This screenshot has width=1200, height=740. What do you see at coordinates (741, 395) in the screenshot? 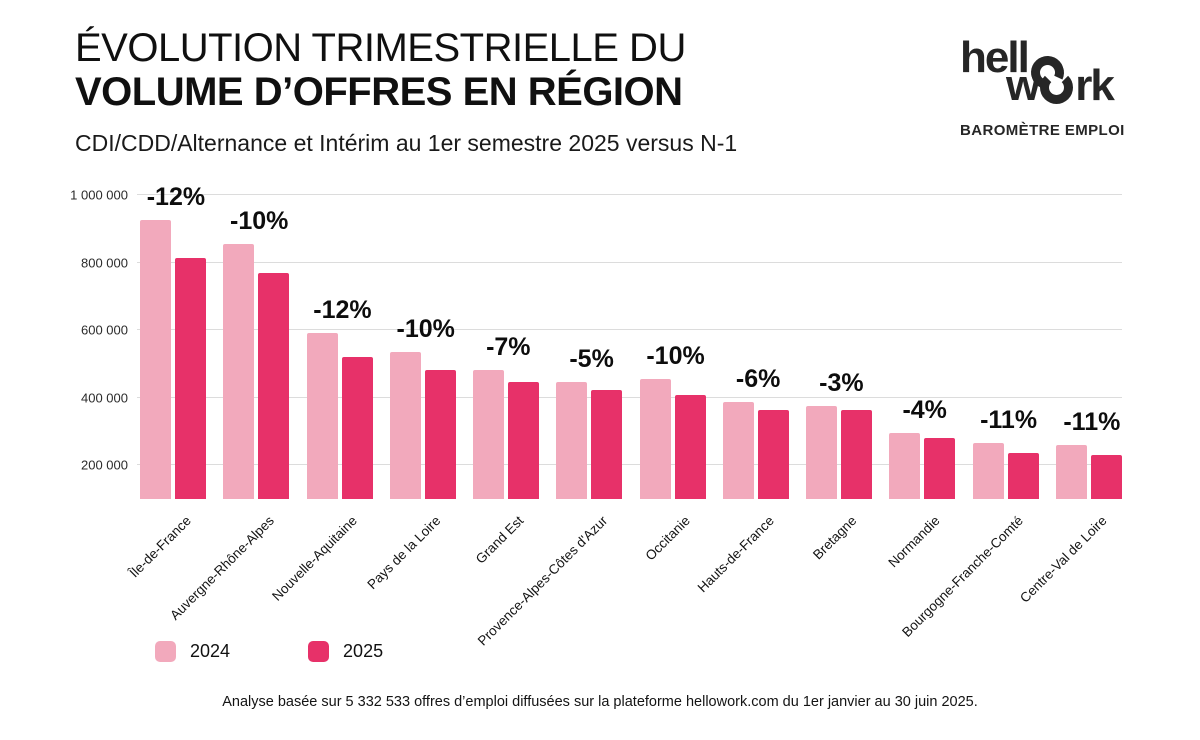
I see `bar-group: -6% Hauts-de-France` at bounding box center [741, 395].